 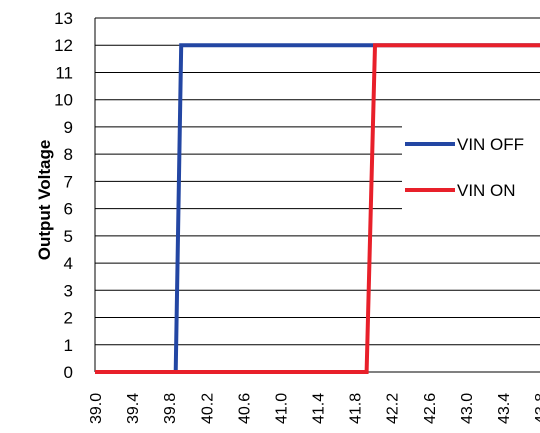 What do you see at coordinates (68, 154) in the screenshot?
I see `y-tick-label: 8` at bounding box center [68, 154].